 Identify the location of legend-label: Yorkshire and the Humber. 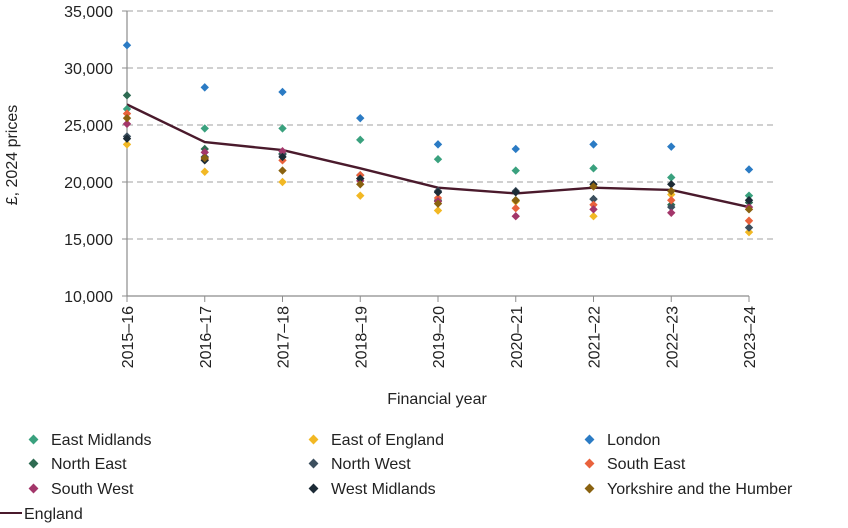
(700, 489).